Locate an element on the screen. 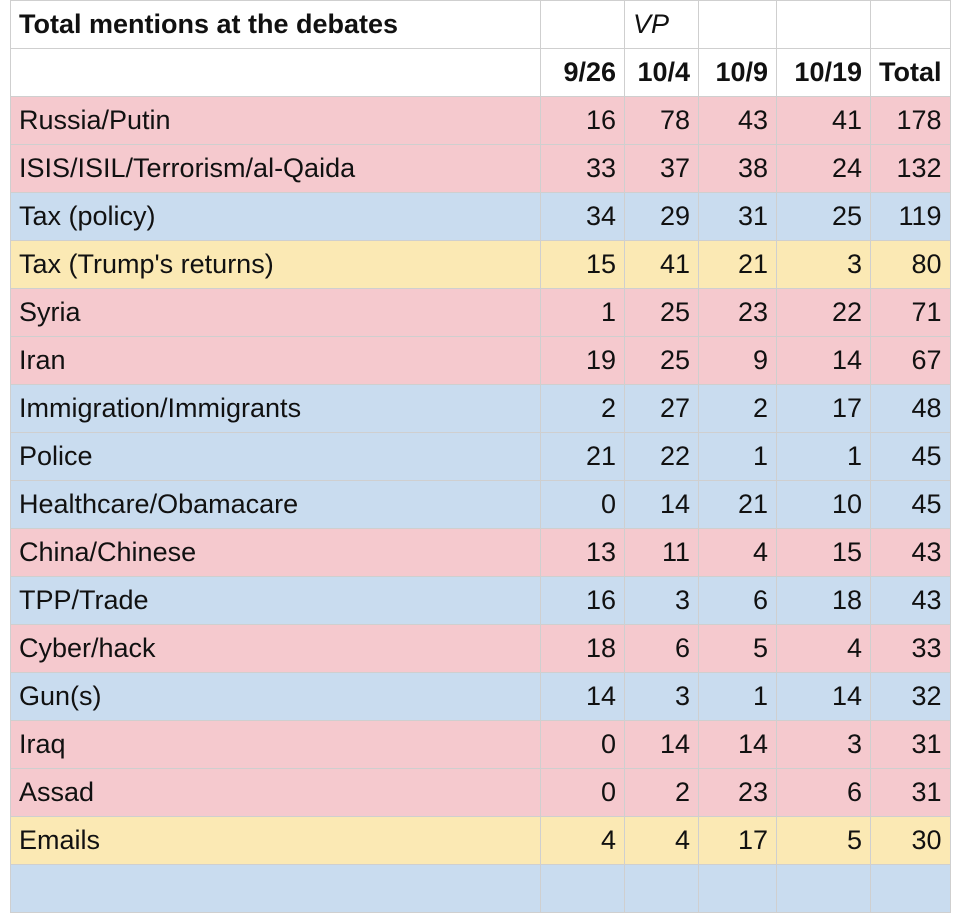 Image resolution: width=960 pixels, height=913 pixels. header-row-title: Total mentions at the debates VP is located at coordinates (480, 24).